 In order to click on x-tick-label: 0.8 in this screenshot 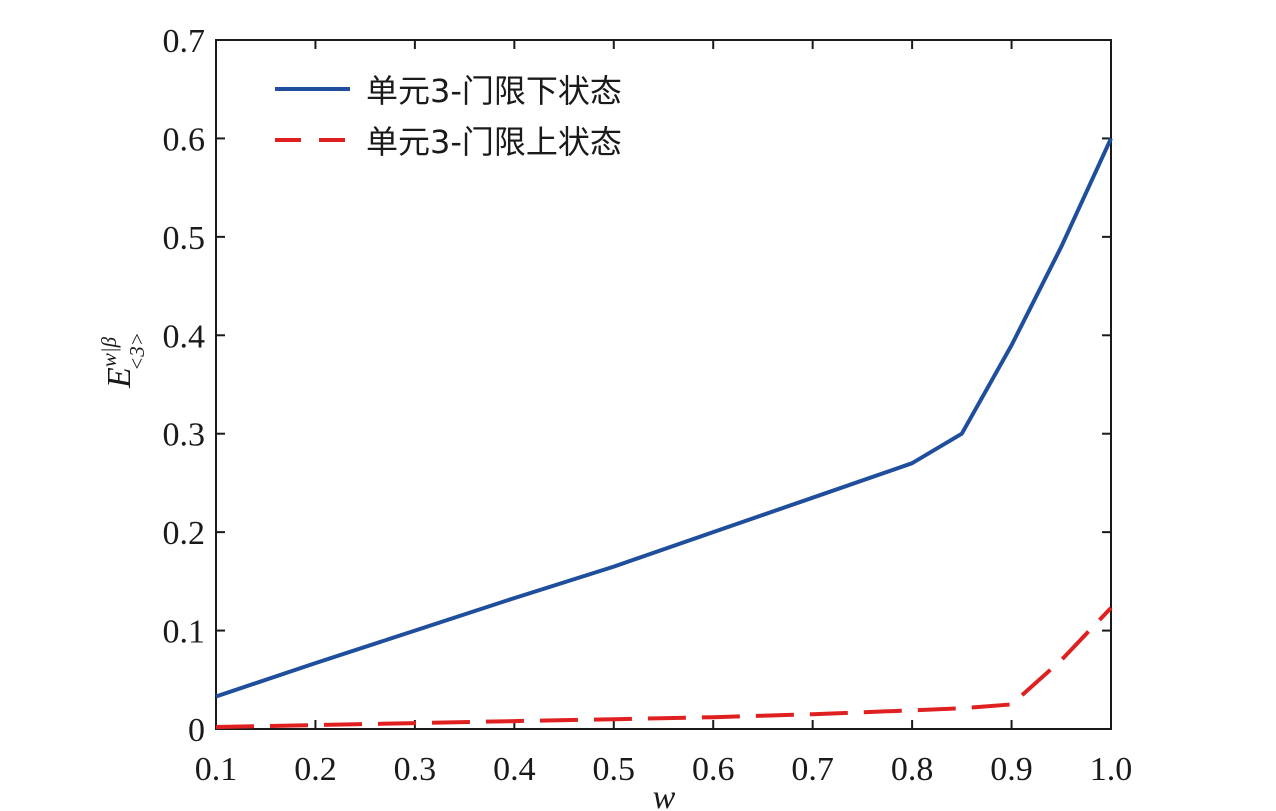, I will do `click(912, 769)`.